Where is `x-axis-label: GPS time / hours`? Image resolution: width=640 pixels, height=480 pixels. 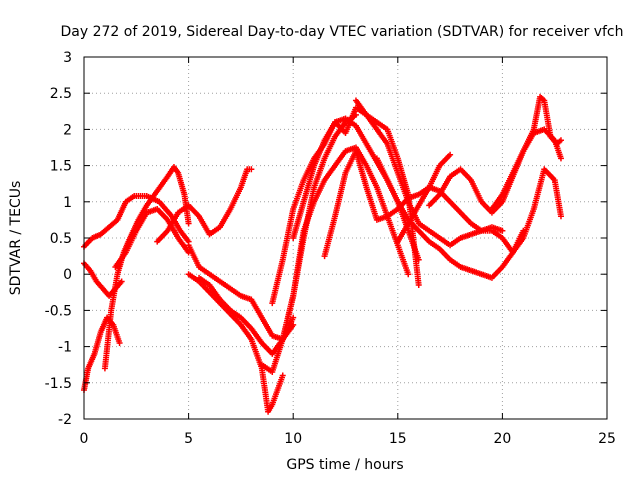
x-axis-label: GPS time / hours is located at coordinates (344, 465).